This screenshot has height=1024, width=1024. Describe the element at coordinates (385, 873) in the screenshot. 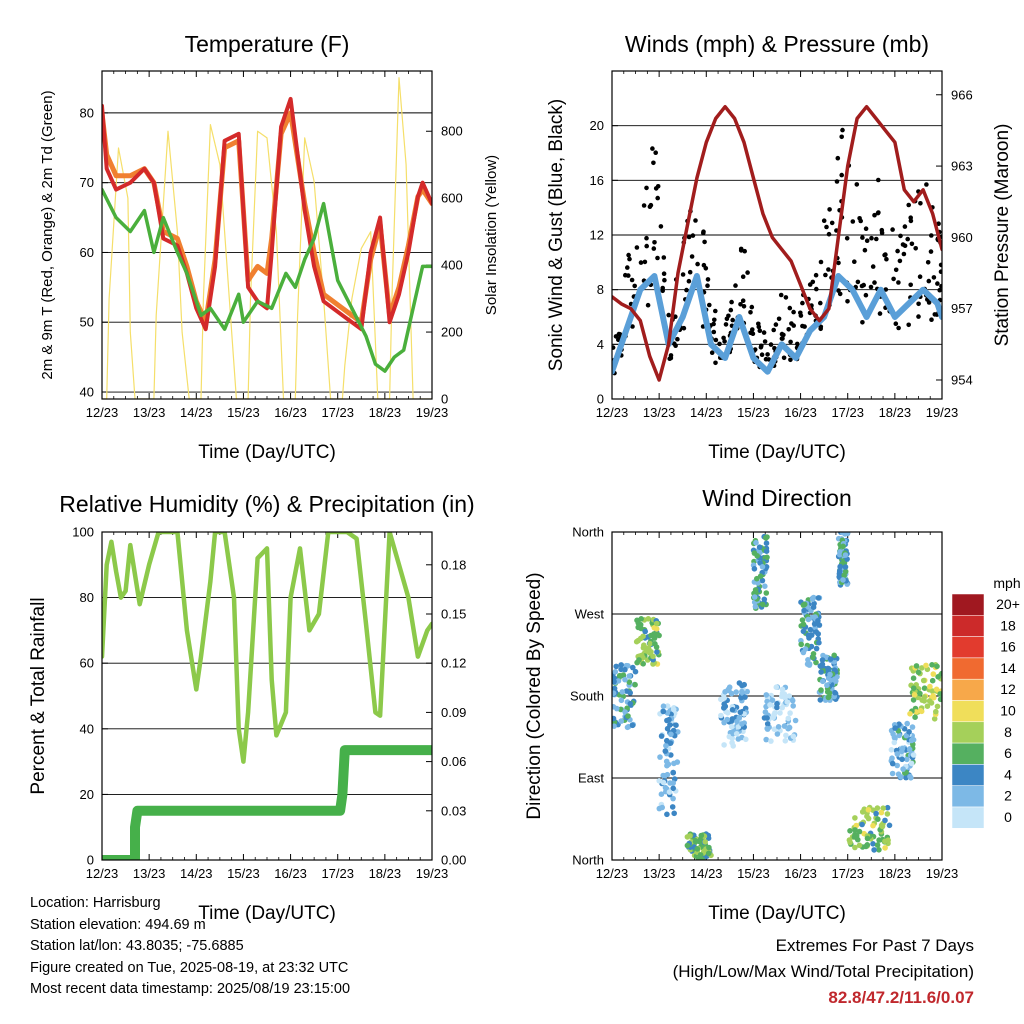

I see `x-tick-label: 18/23` at that location.